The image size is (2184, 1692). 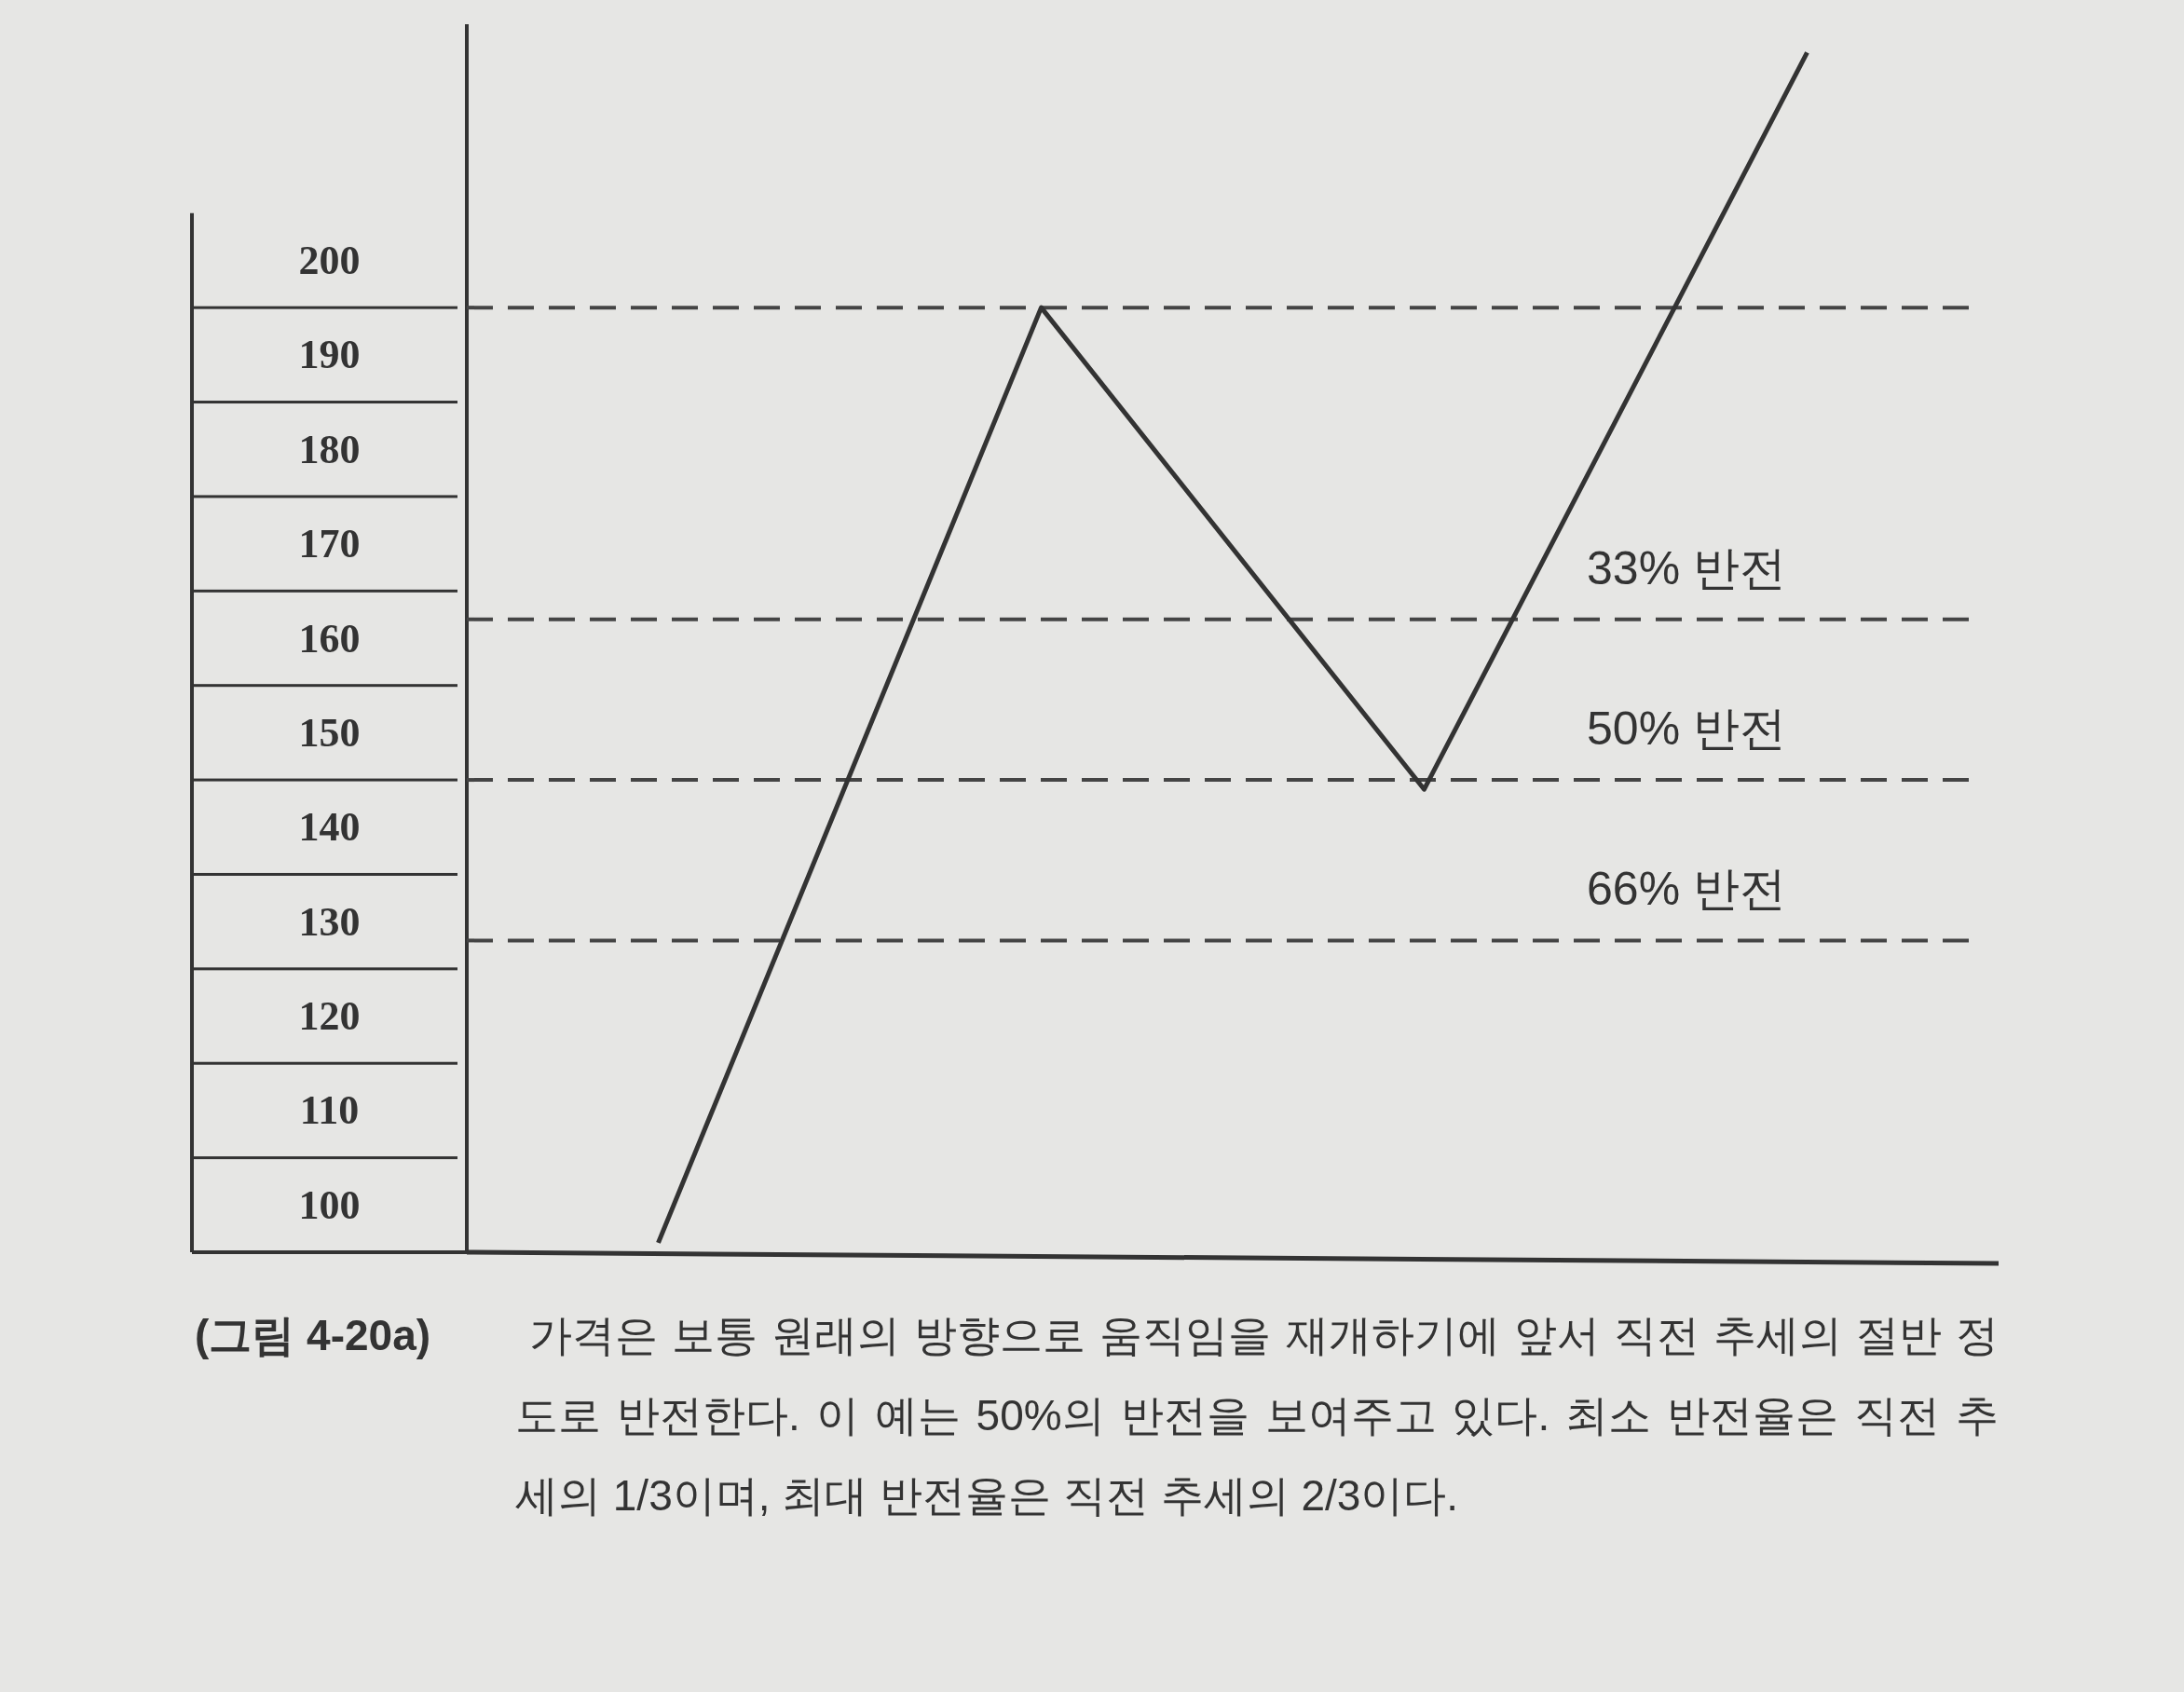 What do you see at coordinates (329, 638) in the screenshot?
I see `y-tick-label: 160` at bounding box center [329, 638].